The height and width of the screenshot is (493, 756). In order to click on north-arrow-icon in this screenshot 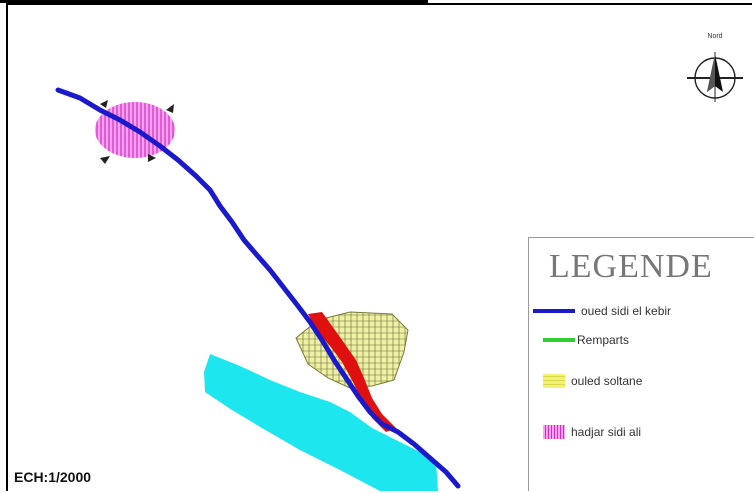, I will do `click(715, 77)`.